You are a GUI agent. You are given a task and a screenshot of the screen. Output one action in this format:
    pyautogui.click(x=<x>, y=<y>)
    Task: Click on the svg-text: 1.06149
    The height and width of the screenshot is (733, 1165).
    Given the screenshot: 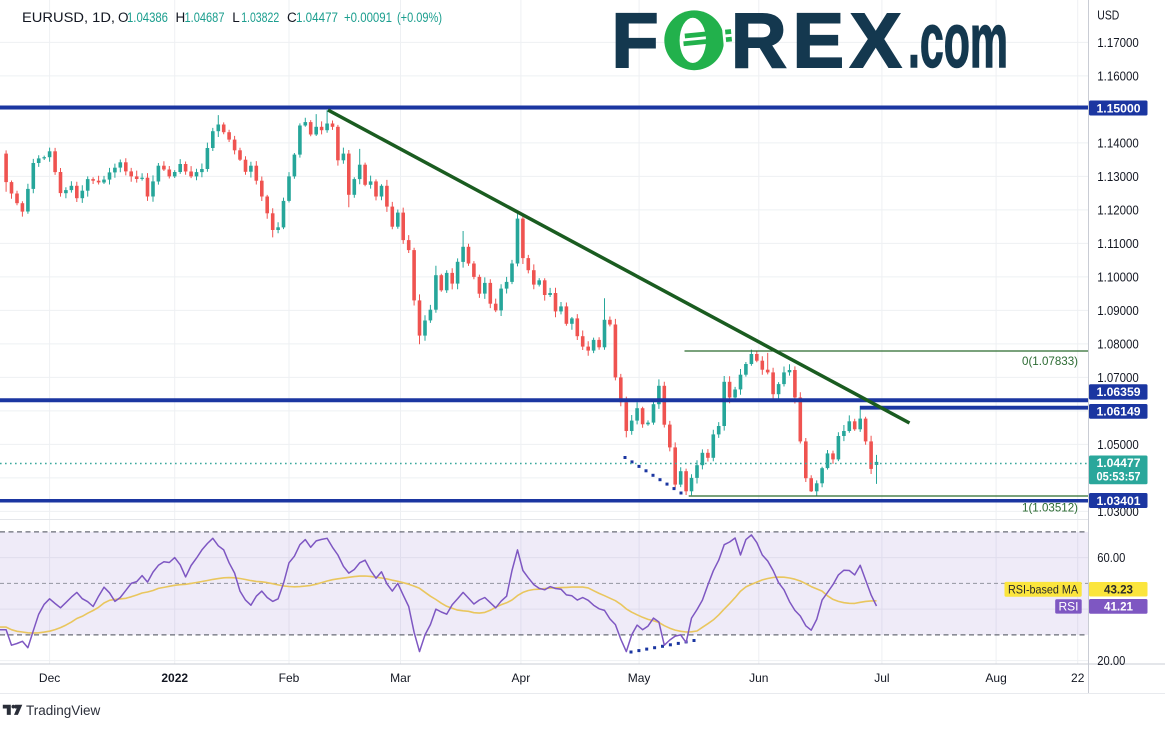 What is the action you would take?
    pyautogui.click(x=1119, y=412)
    